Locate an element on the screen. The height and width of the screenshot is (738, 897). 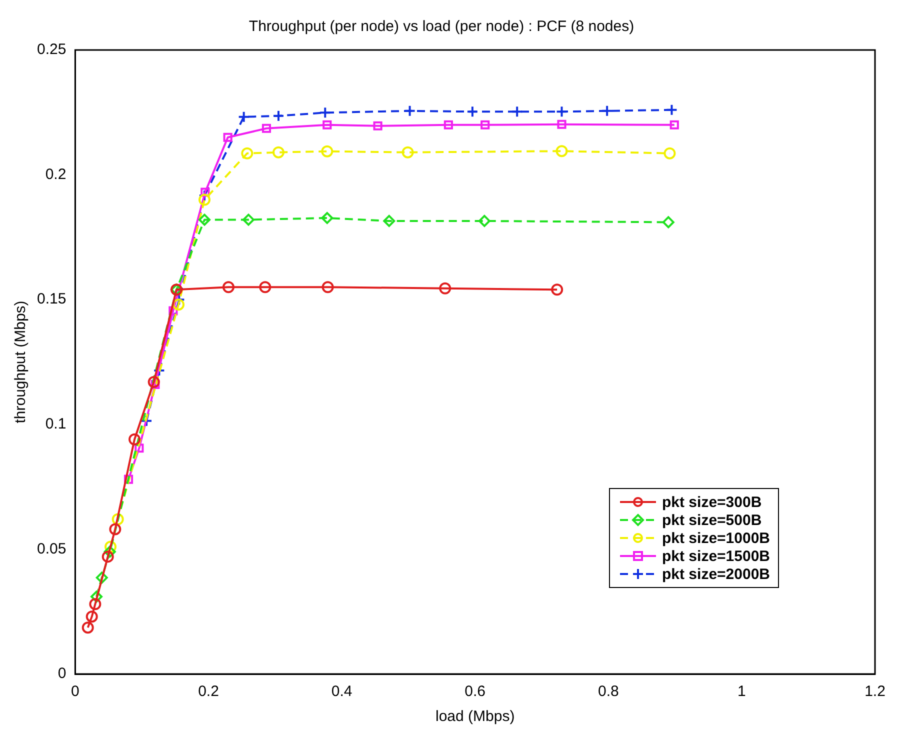
x-tick-label: 0.8 is located at coordinates (608, 691).